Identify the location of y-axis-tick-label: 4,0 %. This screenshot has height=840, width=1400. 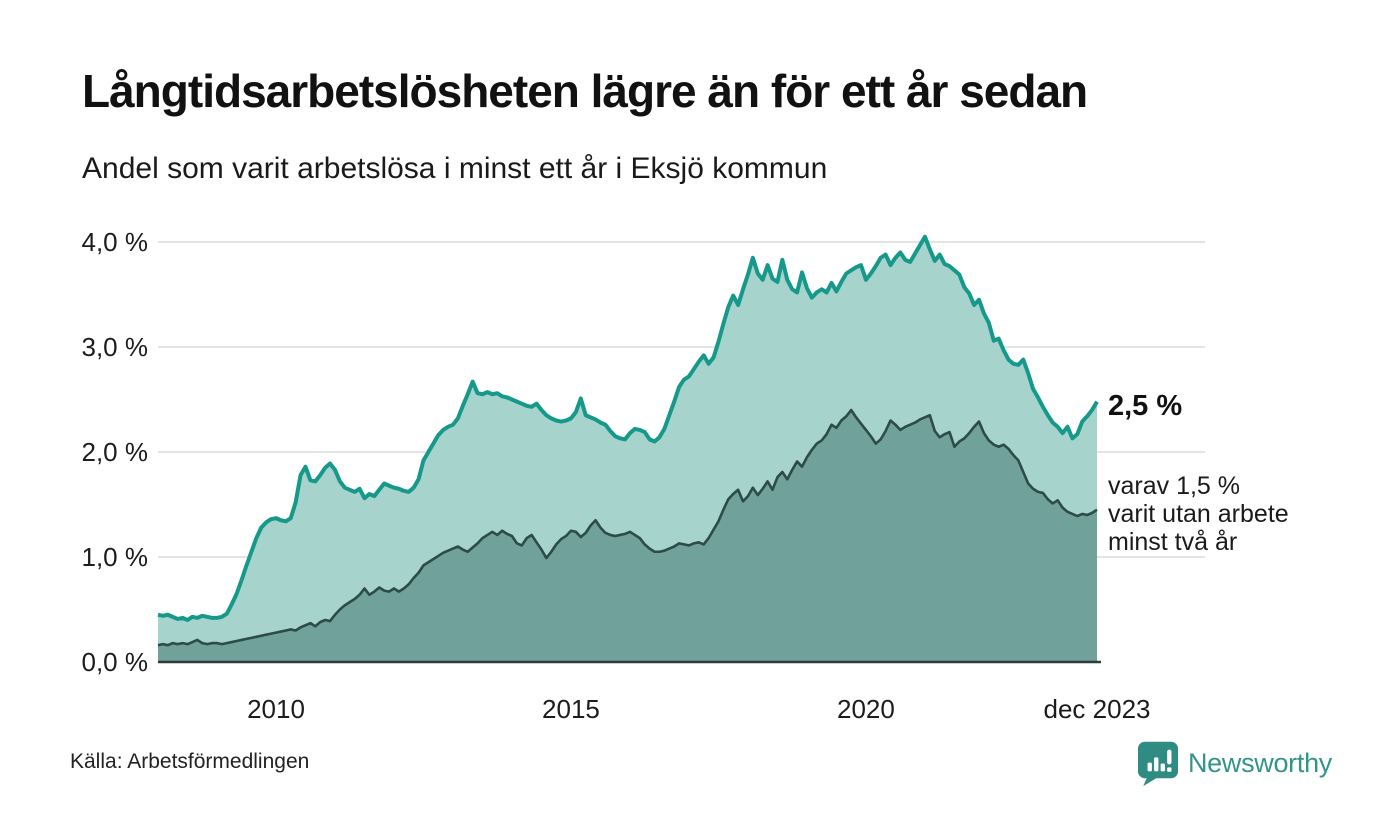
(115, 242).